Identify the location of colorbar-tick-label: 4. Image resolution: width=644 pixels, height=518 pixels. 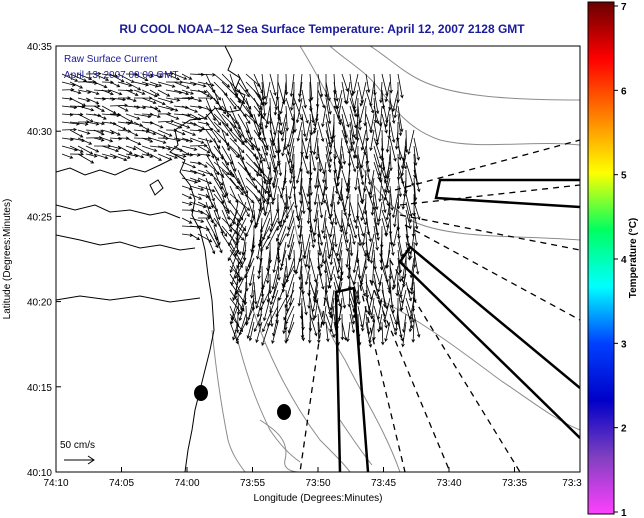
(624, 260).